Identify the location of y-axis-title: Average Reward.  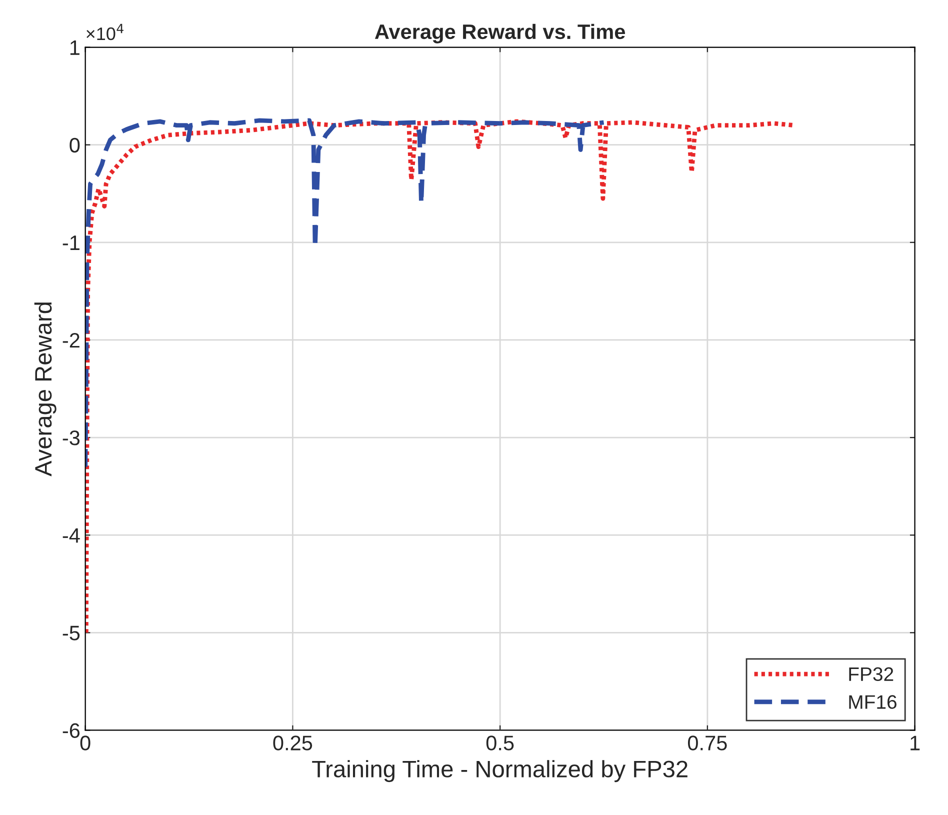
(45, 389).